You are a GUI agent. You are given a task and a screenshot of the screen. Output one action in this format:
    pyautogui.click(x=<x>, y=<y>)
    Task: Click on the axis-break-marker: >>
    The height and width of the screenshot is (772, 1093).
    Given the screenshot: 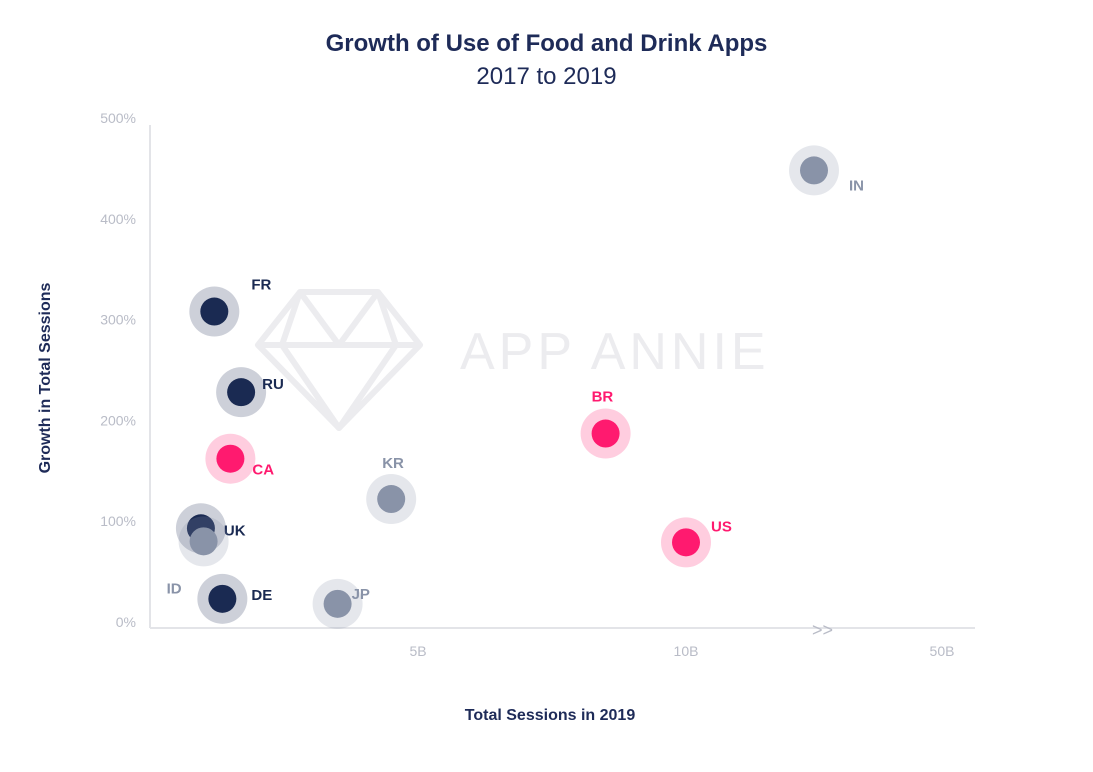 What is the action you would take?
    pyautogui.click(x=822, y=630)
    